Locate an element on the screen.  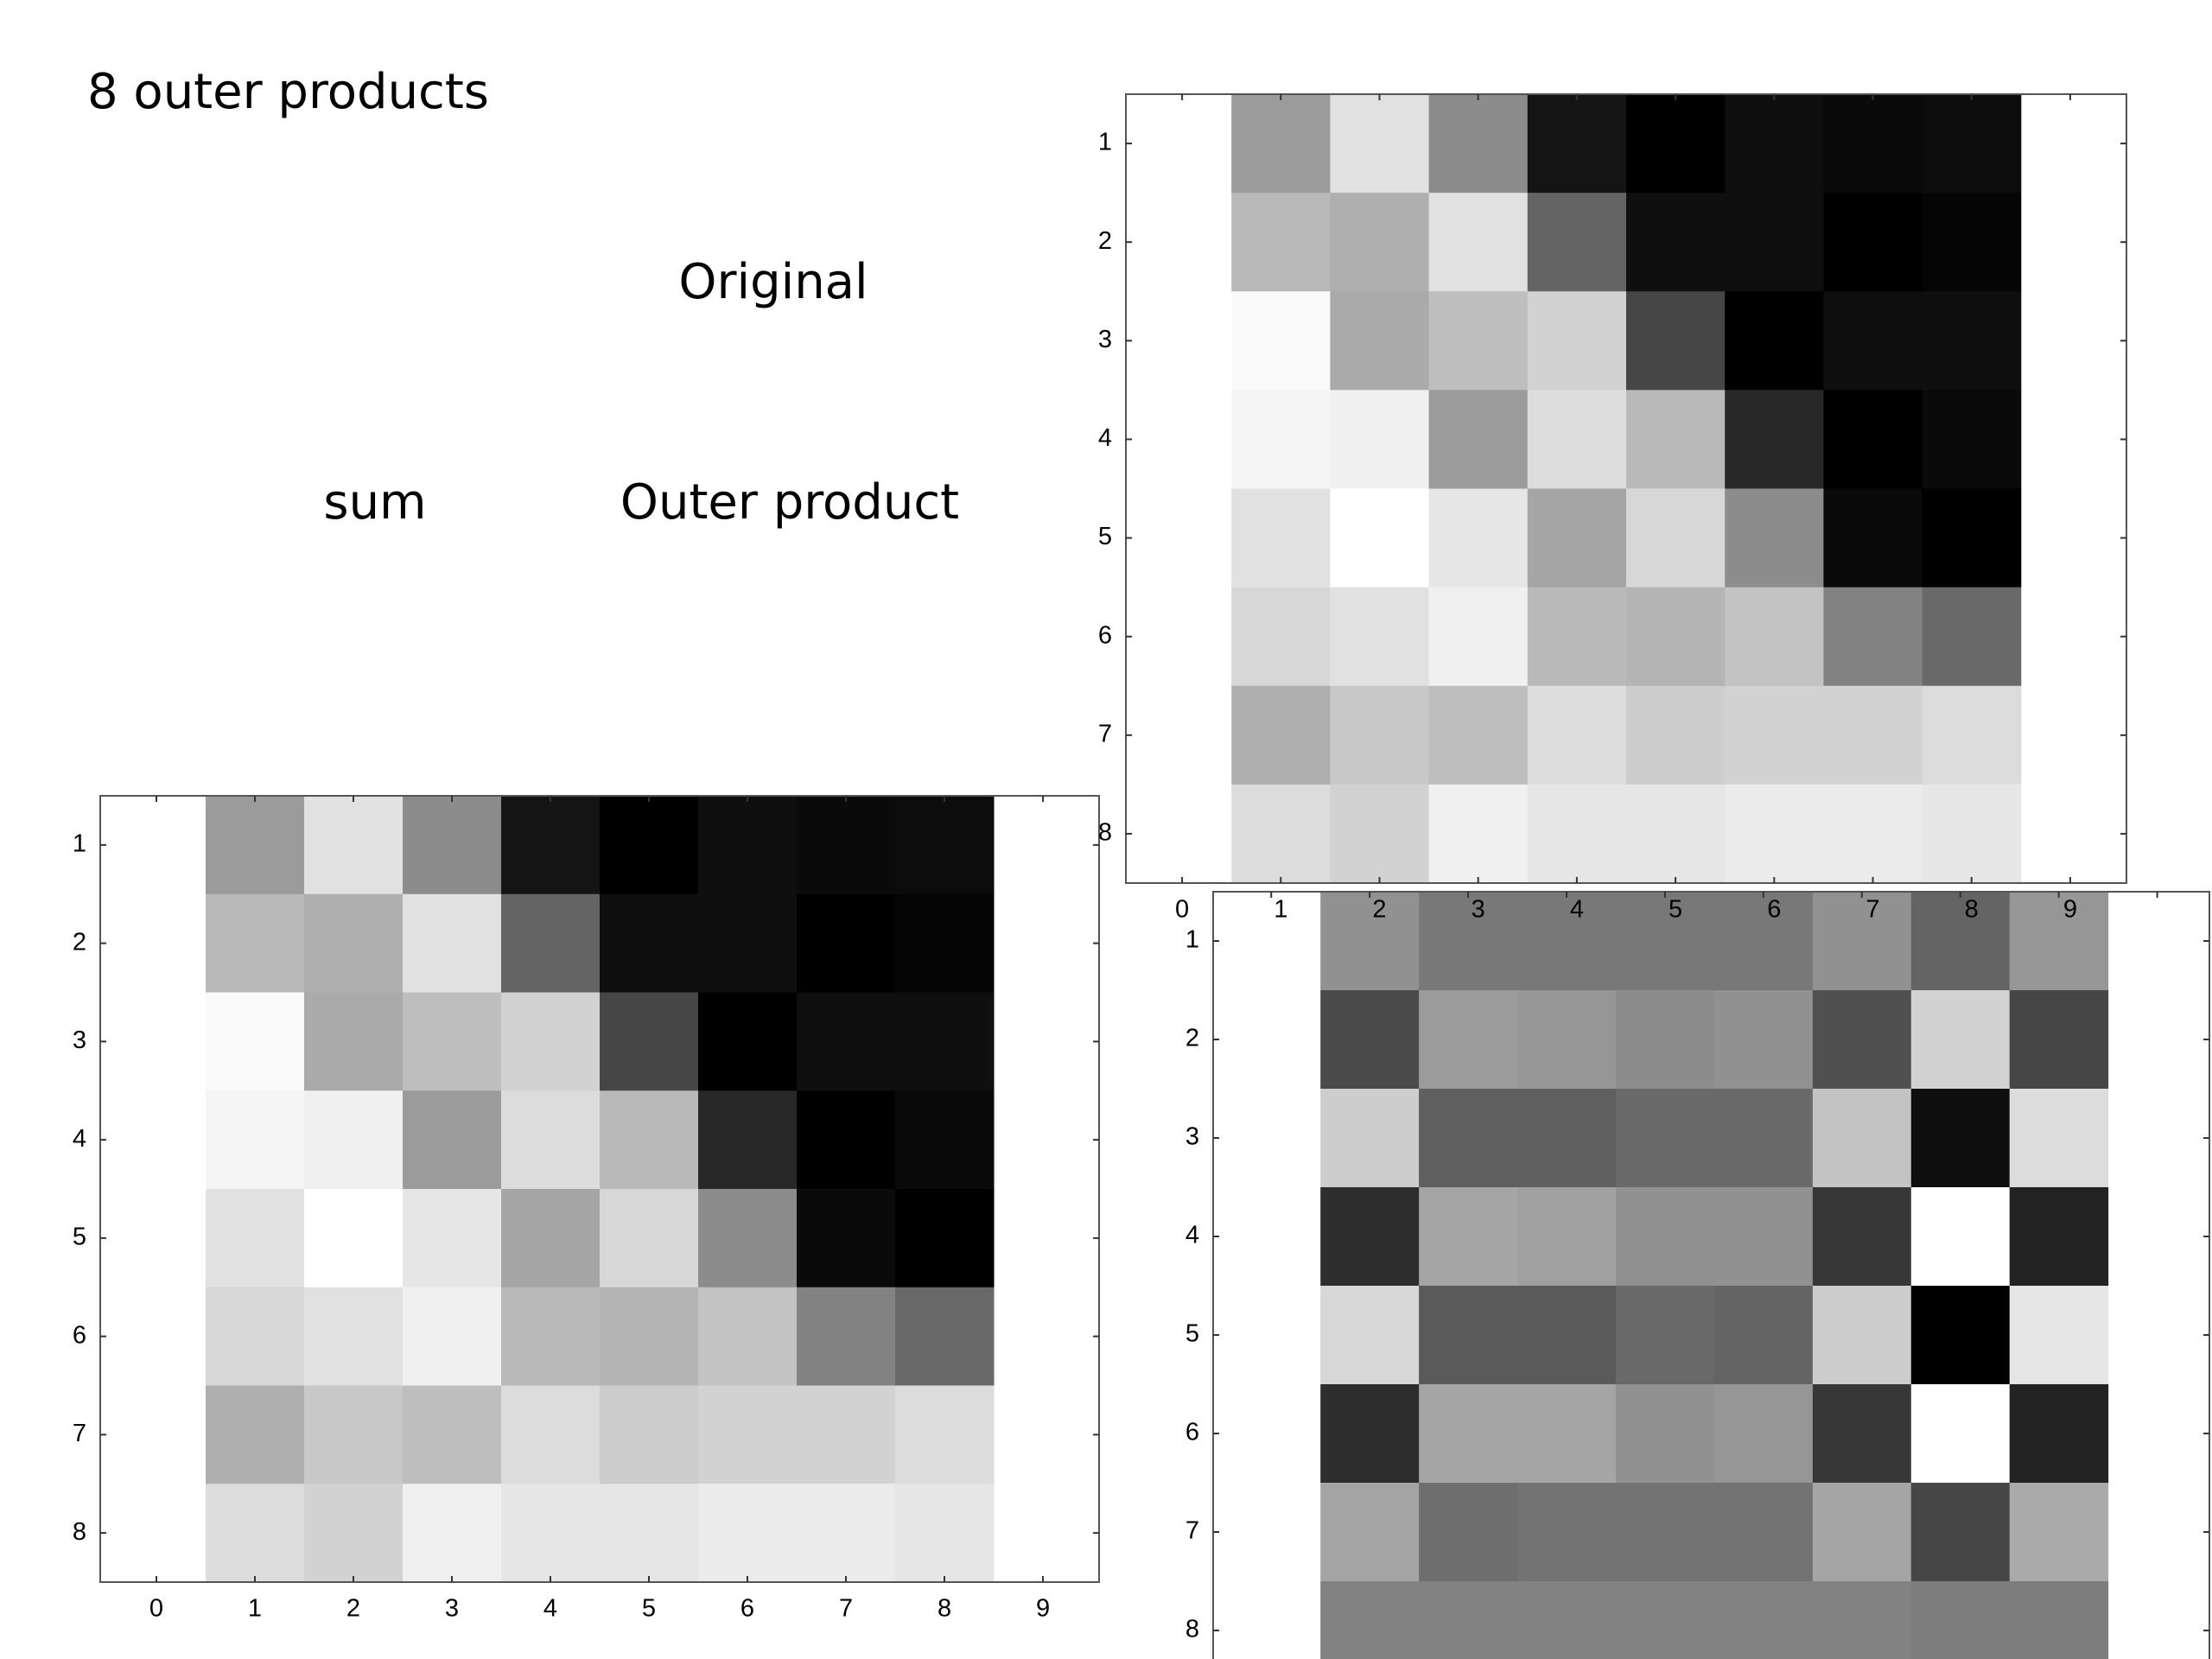
label-sum: sum is located at coordinates (374, 502).